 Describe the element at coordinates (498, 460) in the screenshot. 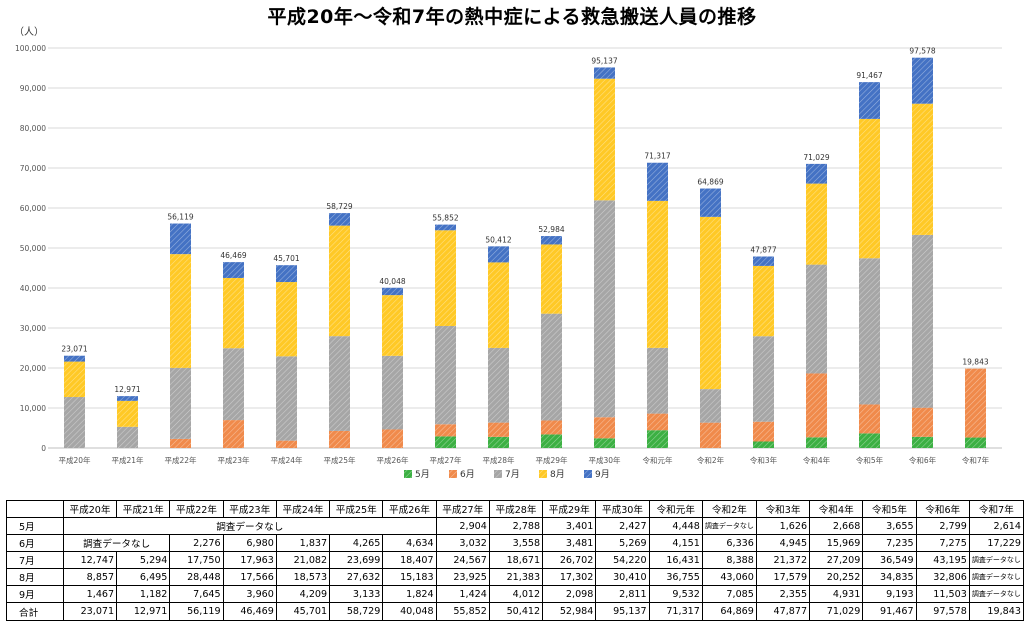

I see `x-tick-label: 平成28年` at that location.